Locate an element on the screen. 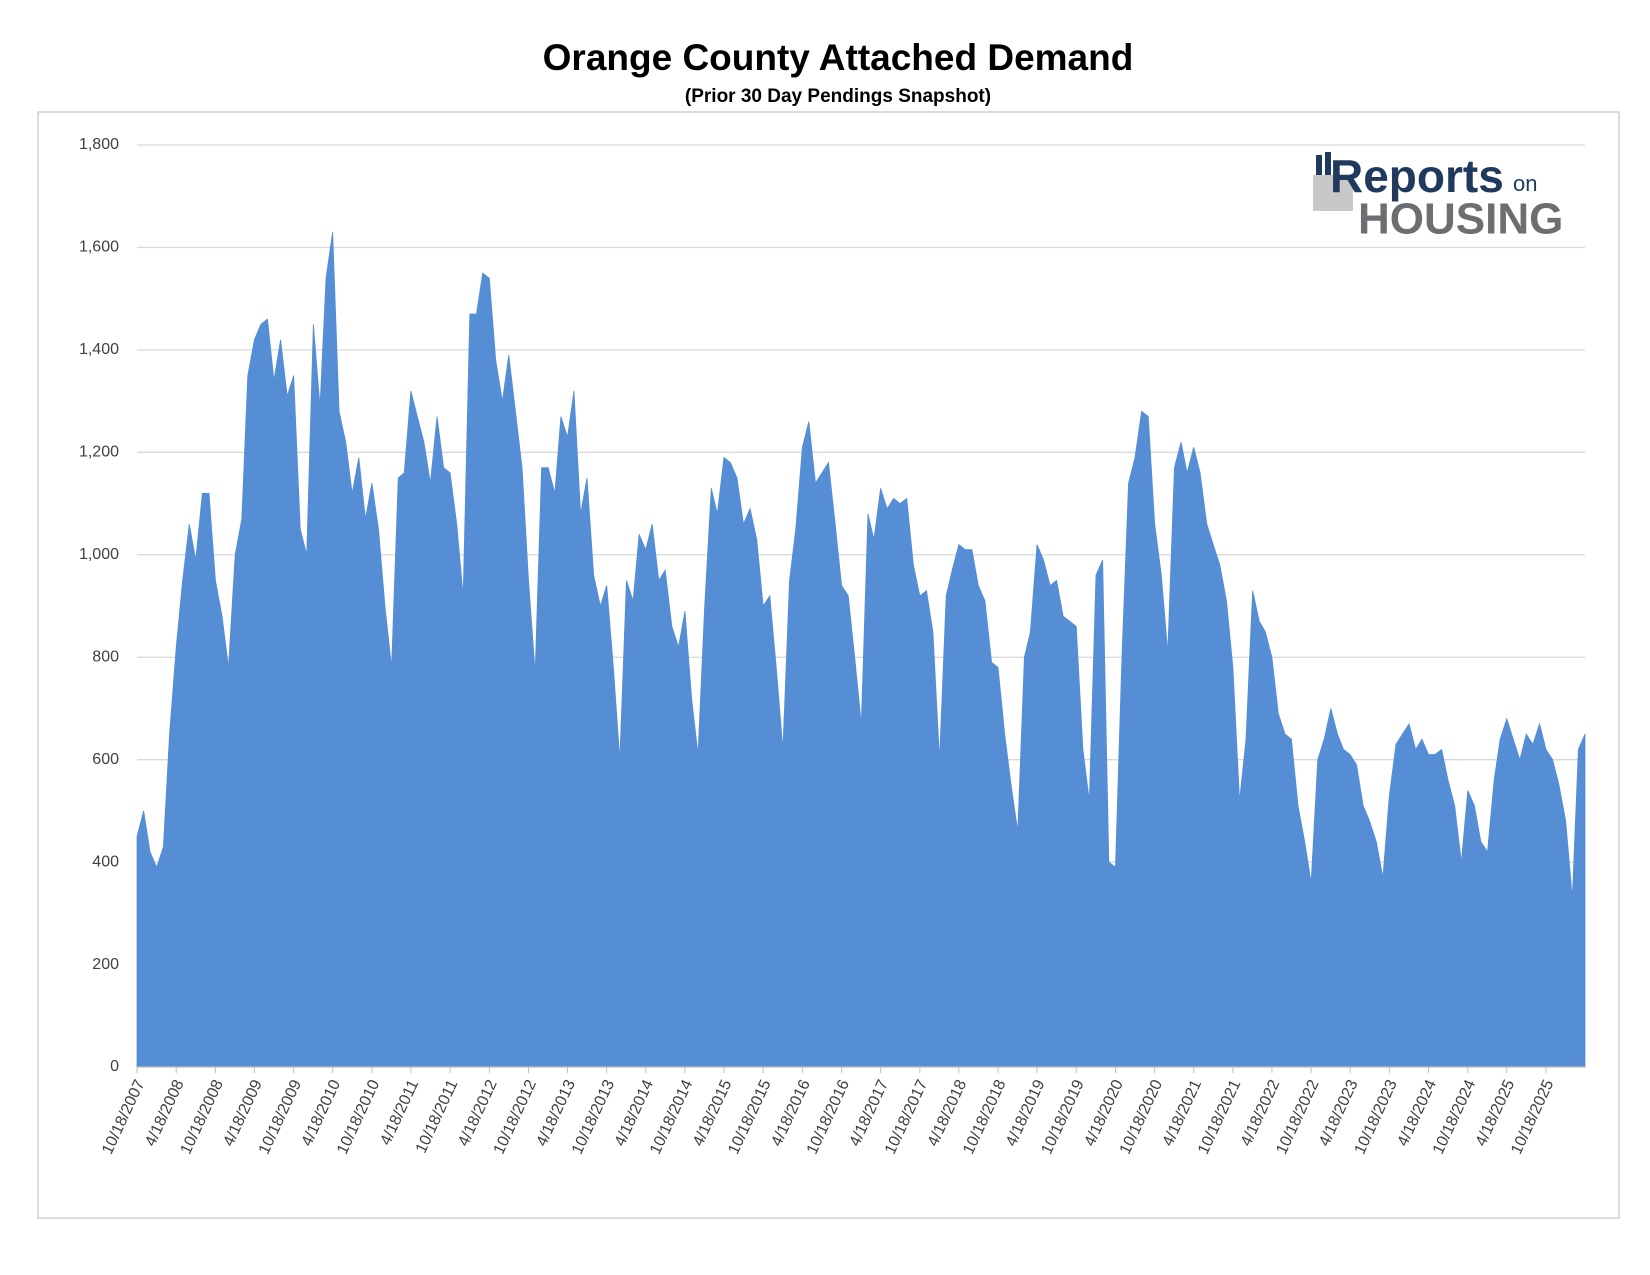 This screenshot has height=1275, width=1650. x-tick-label: 10/18/2007 is located at coordinates (123, 1117).